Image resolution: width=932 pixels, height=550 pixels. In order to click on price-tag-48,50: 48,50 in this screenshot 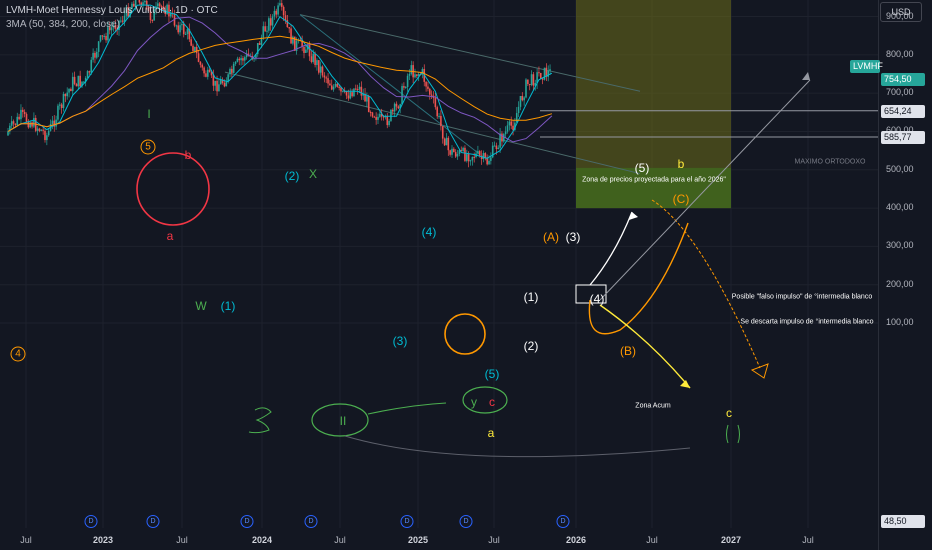, I will do `click(903, 521)`.